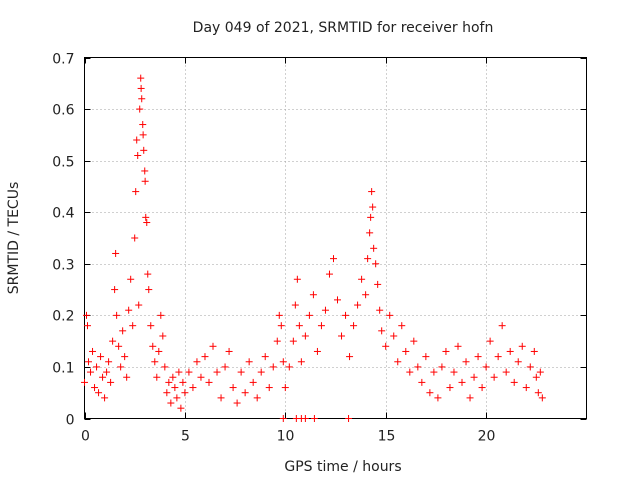  Describe the element at coordinates (63, 214) in the screenshot. I see `y-tick-label: 0.4` at that location.